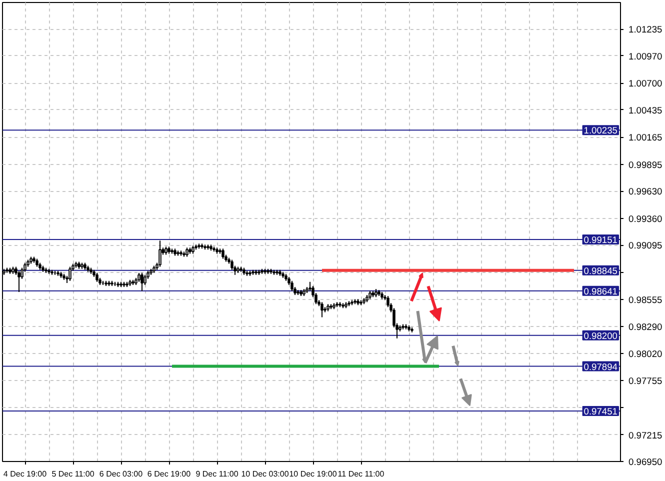 The width and height of the screenshot is (665, 481). I want to click on ref-line-label: 0.97894, so click(601, 367).